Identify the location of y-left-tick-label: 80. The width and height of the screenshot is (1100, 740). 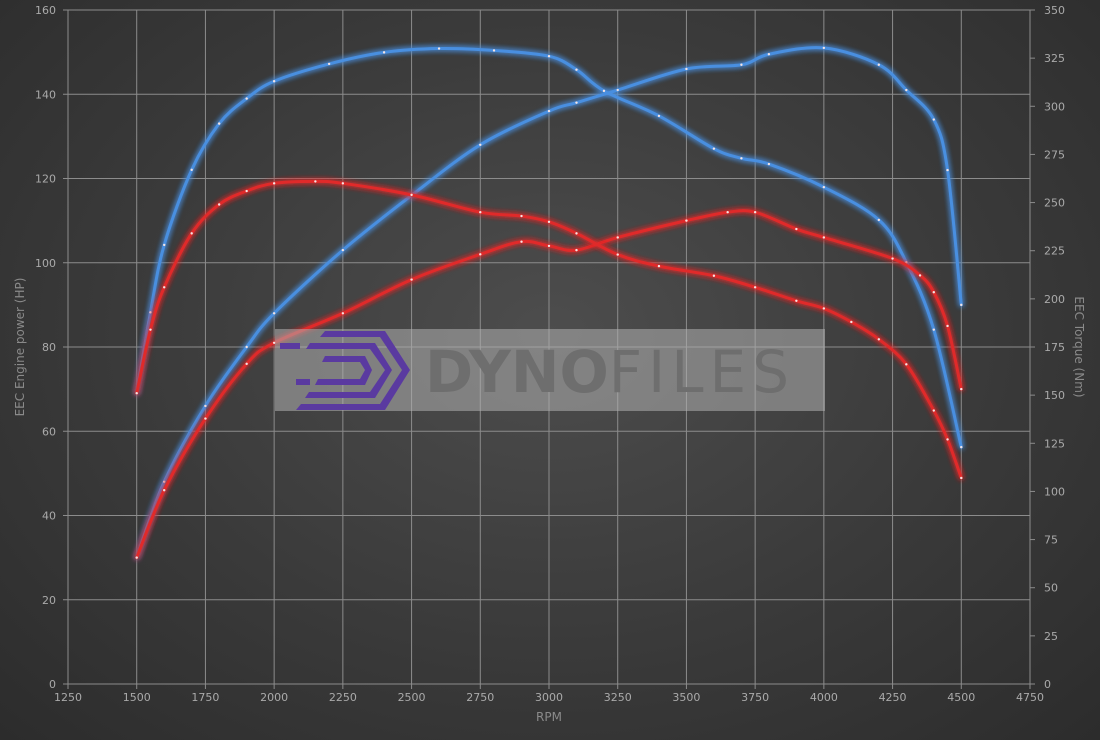
(49, 347).